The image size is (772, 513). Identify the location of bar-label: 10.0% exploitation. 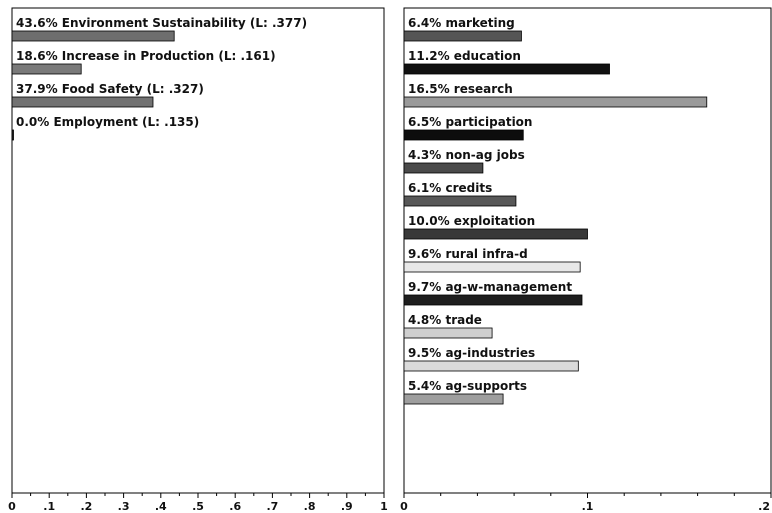
(471, 221).